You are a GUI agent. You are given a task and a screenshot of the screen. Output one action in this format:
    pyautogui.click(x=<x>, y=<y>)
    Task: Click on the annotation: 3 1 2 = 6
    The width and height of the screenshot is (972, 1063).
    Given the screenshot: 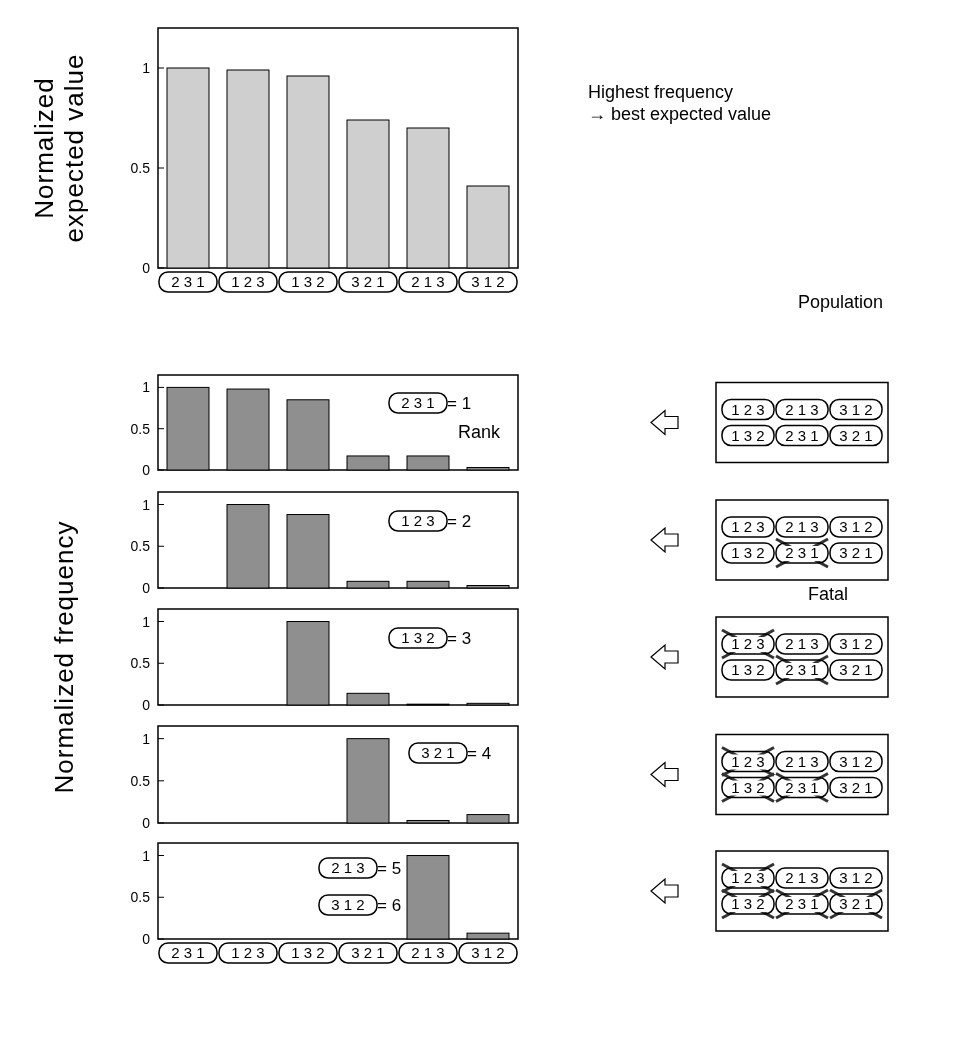 What is the action you would take?
    pyautogui.click(x=366, y=905)
    